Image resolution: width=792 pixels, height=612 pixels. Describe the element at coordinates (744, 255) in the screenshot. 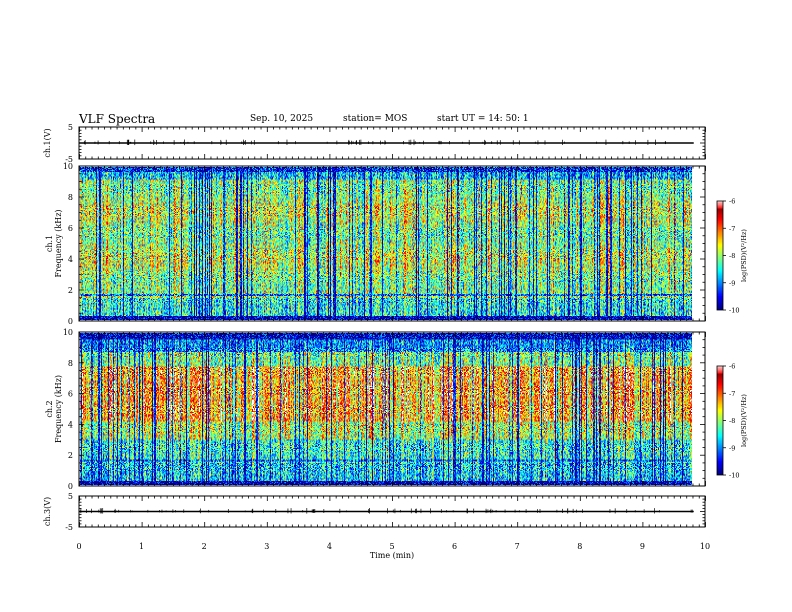

I see `ch1-spectrogram-colorbar-label: log(PSD)(V²/Hz)` at that location.